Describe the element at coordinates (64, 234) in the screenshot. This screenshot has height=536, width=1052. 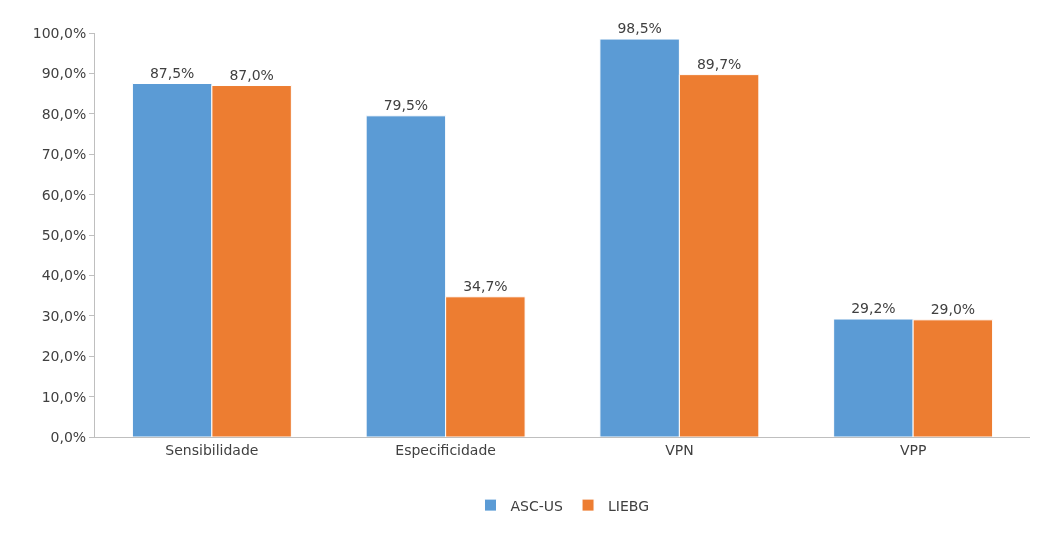
I see `y-tick-label: 50,0%` at that location.